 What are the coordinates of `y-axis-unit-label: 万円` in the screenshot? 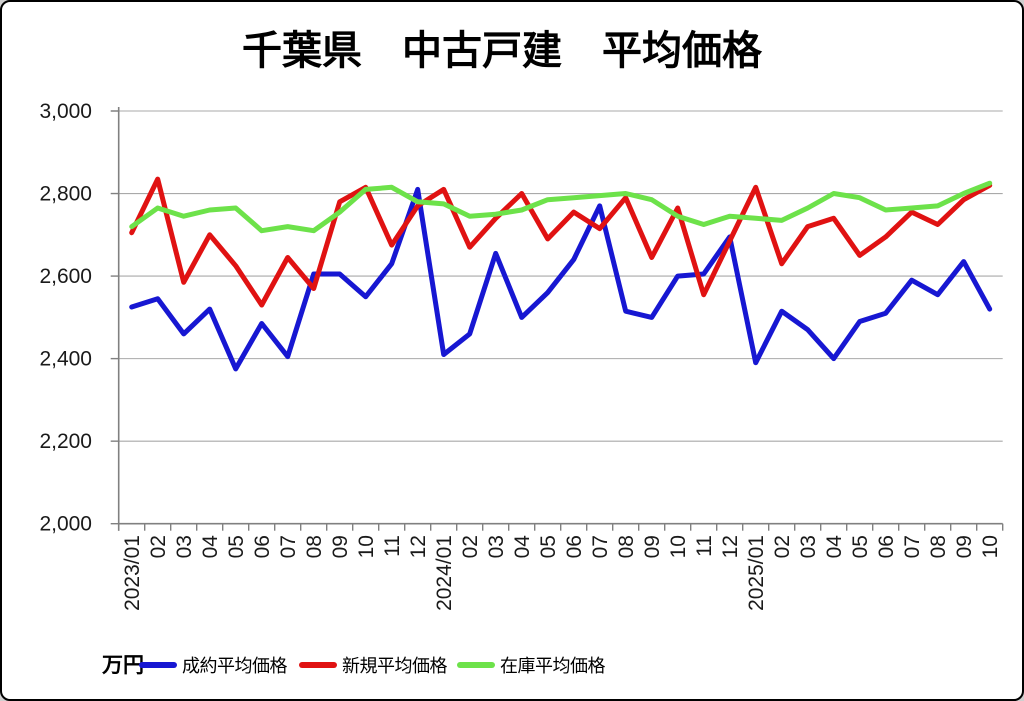 It's located at (123, 665).